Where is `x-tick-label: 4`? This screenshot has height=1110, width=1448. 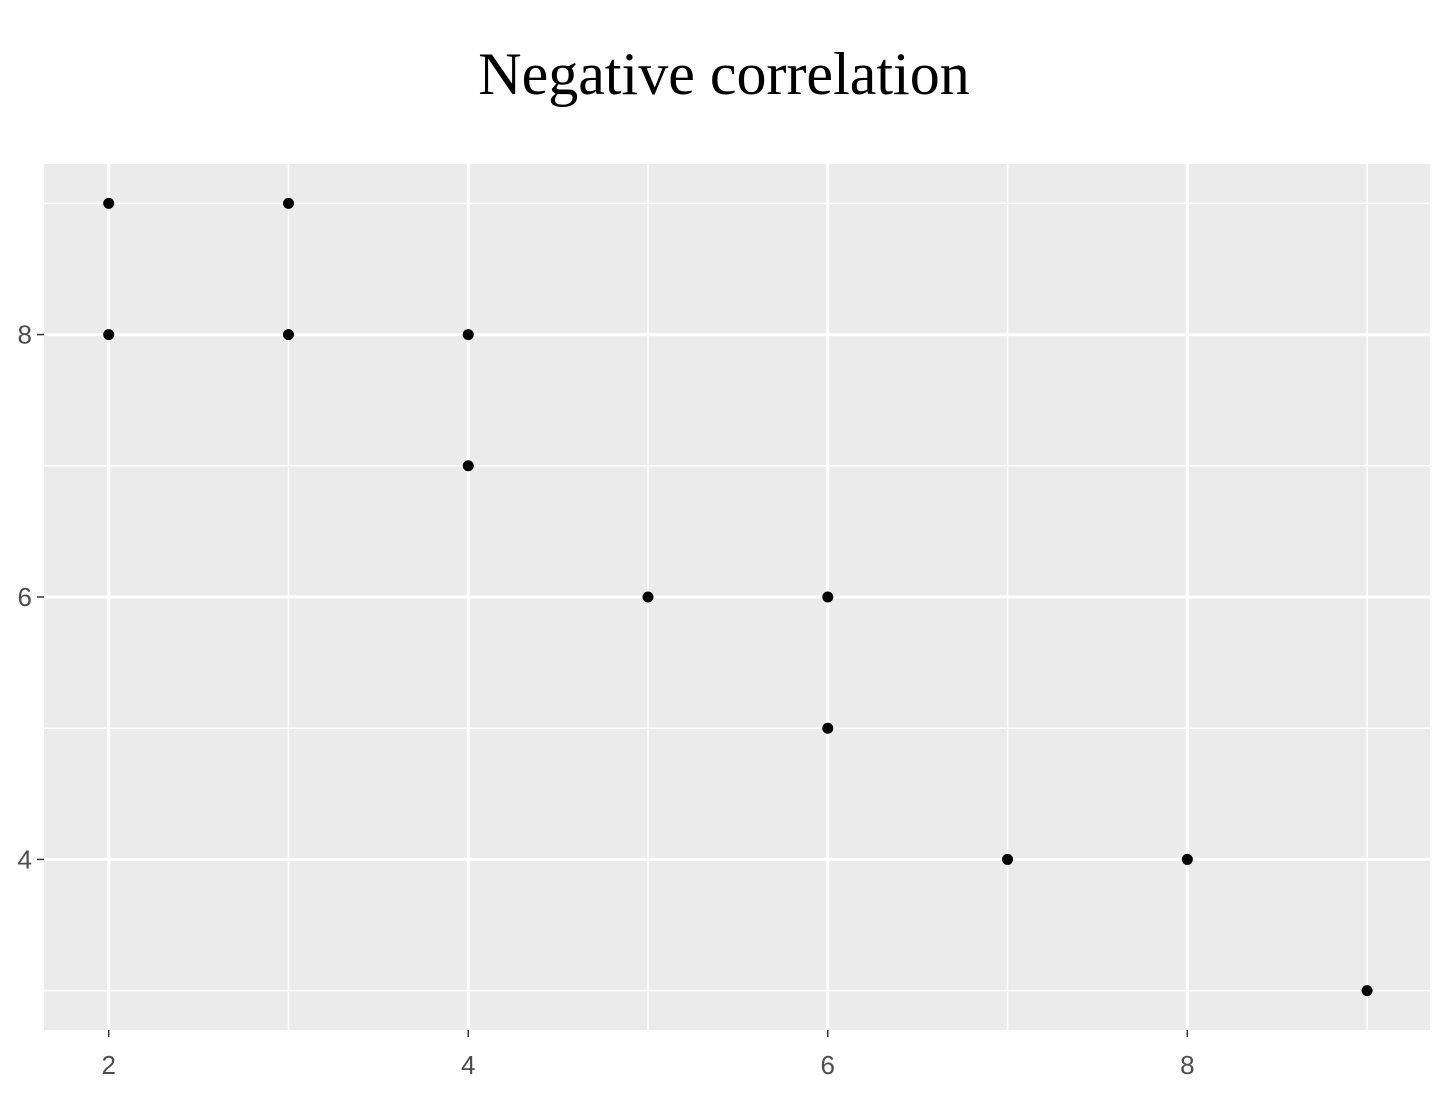 x-tick-label: 4 is located at coordinates (468, 1065).